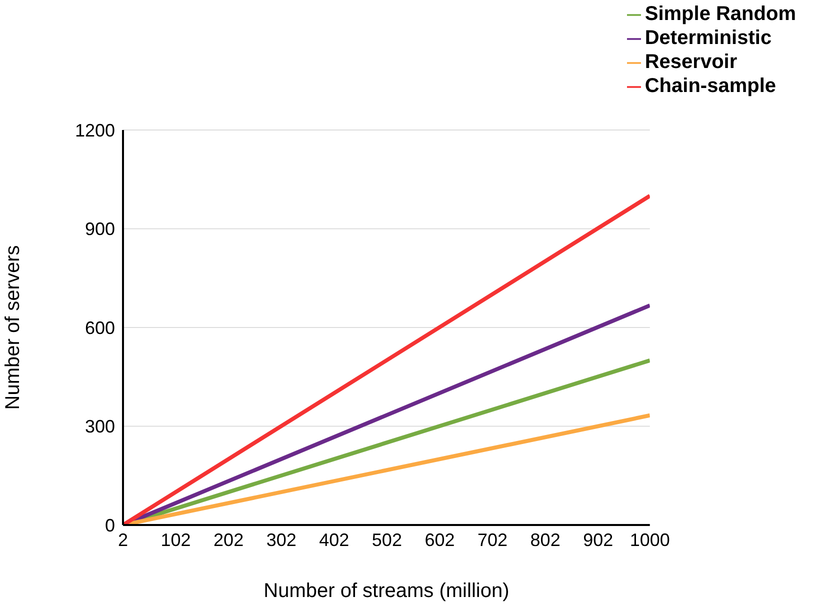  What do you see at coordinates (334, 540) in the screenshot?
I see `x-tick-label: 402` at bounding box center [334, 540].